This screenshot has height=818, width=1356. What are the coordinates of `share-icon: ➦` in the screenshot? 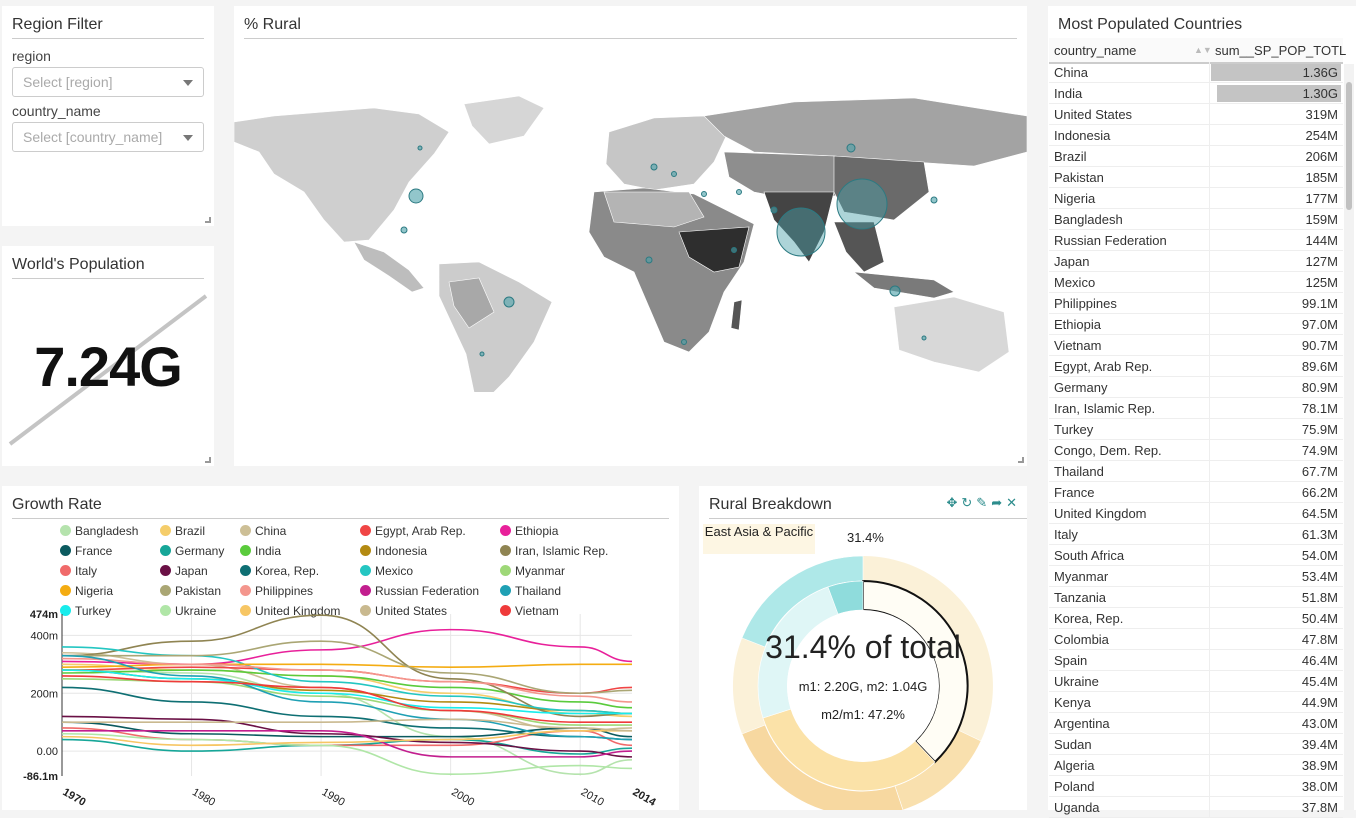 It's located at (999, 502).